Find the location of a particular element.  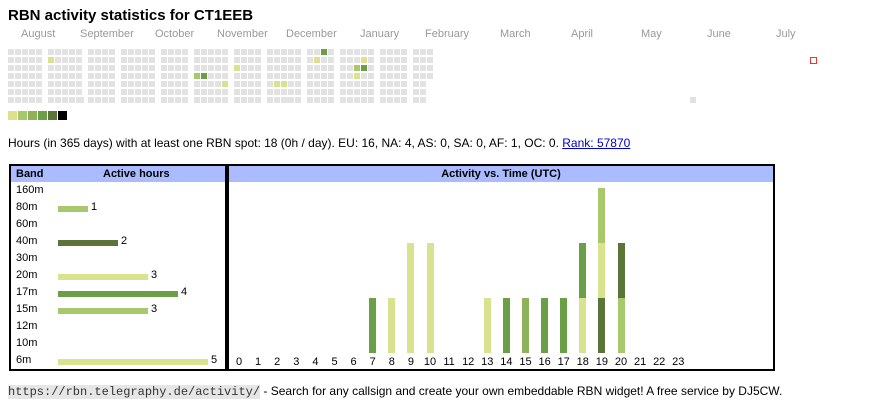

month-label: February is located at coordinates (447, 34).